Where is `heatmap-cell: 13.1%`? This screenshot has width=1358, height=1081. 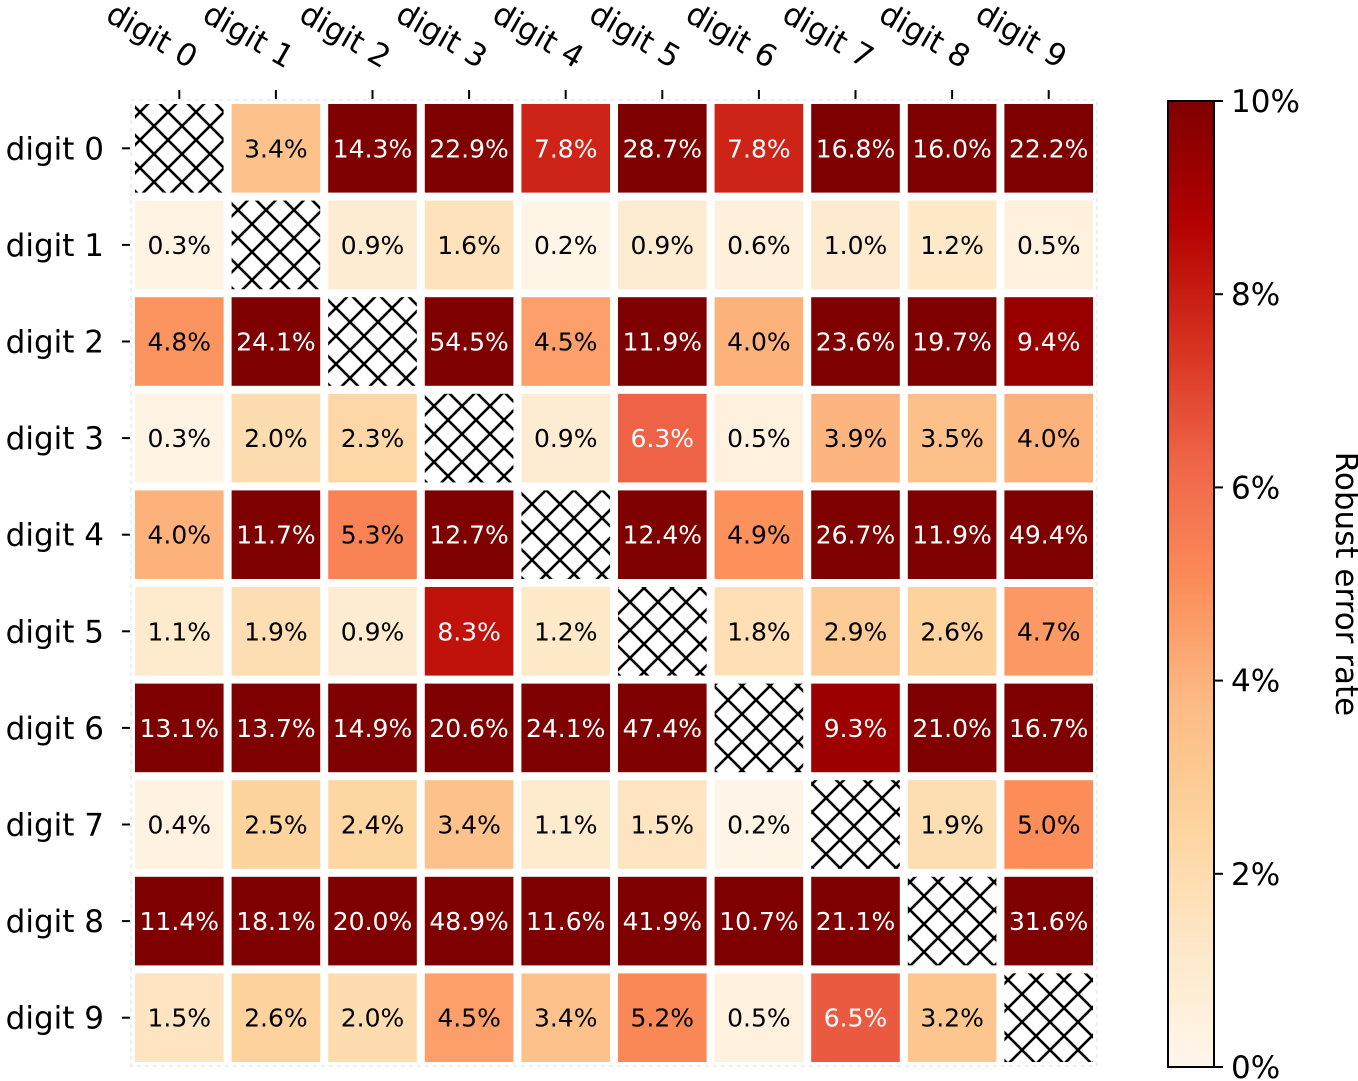 heatmap-cell: 13.1% is located at coordinates (179, 728).